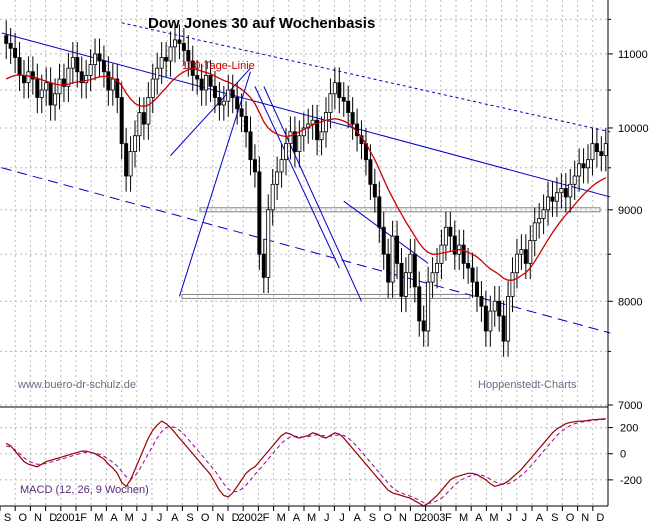 The width and height of the screenshot is (658, 524). What do you see at coordinates (631, 481) in the screenshot?
I see `macd-y-tick-label: -200` at bounding box center [631, 481].